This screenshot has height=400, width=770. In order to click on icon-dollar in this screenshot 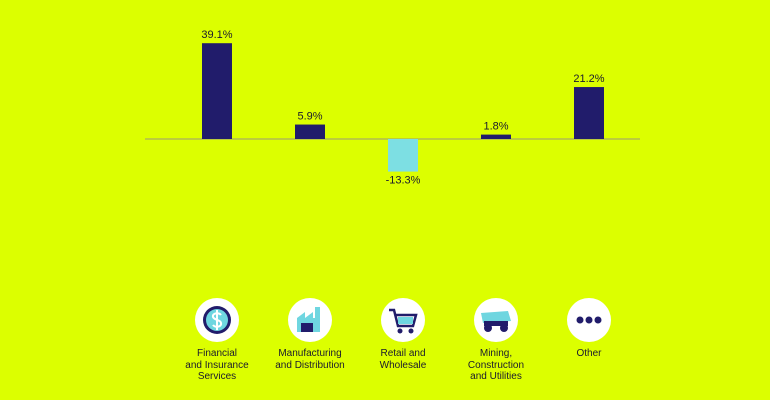, I will do `click(217, 320)`.